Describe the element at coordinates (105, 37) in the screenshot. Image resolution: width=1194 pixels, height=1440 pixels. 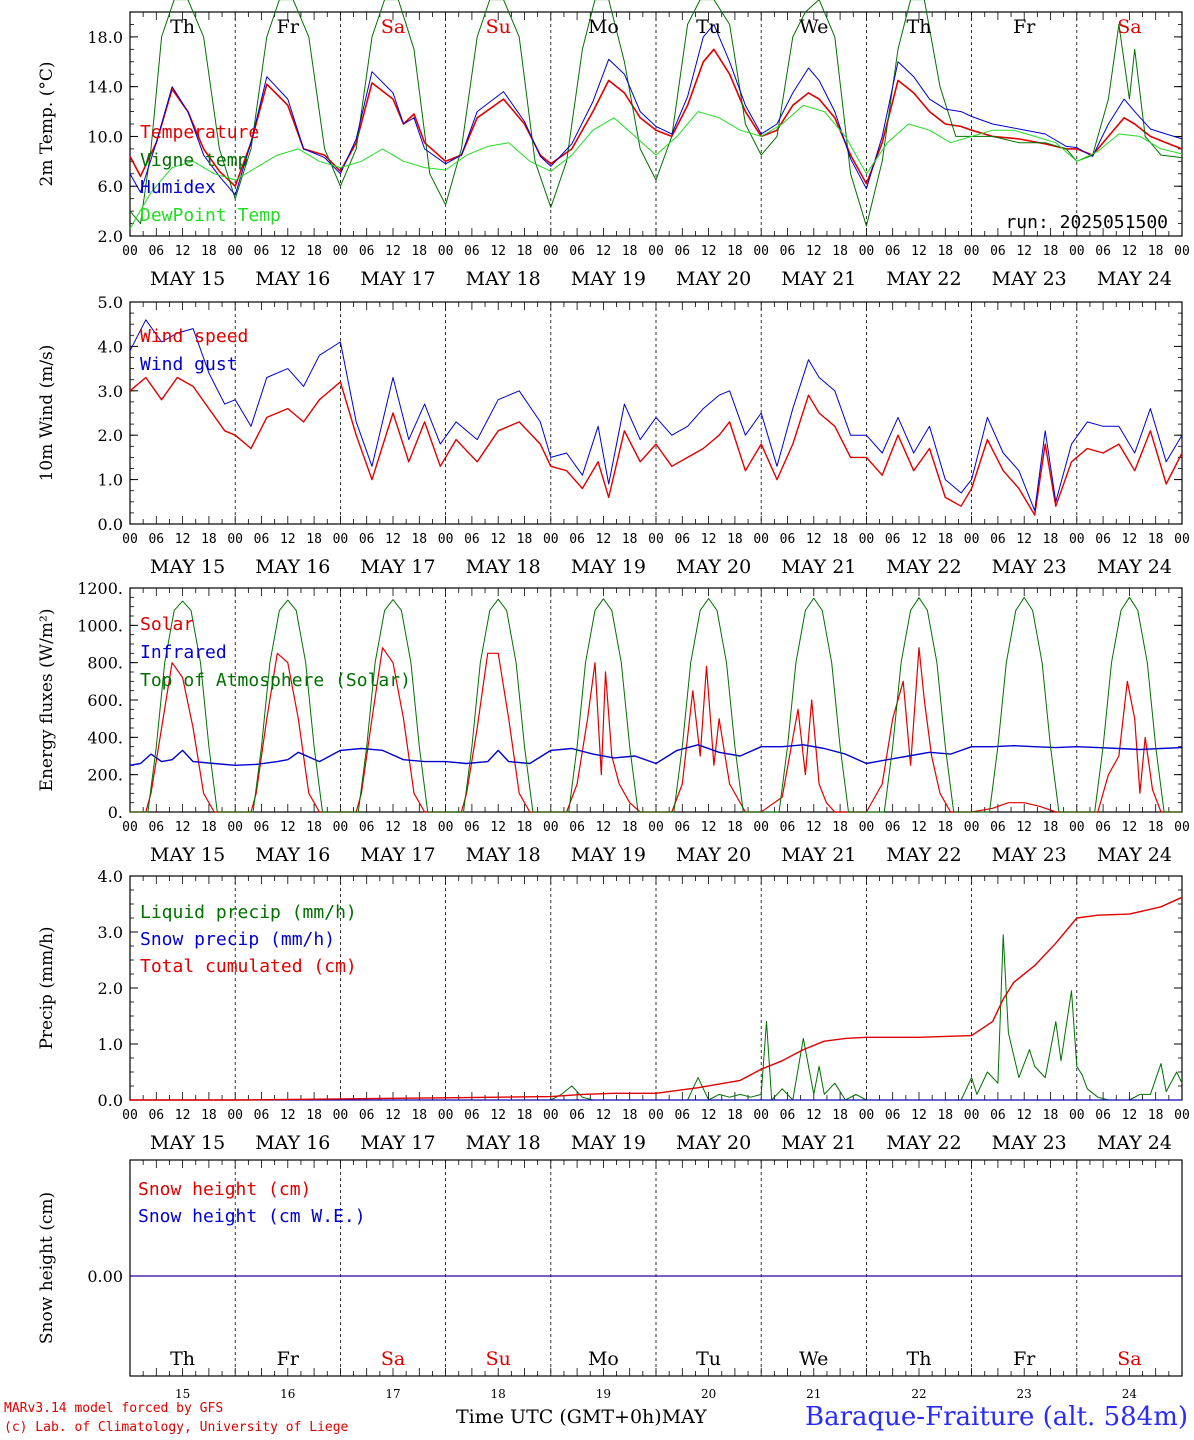
I see `y-tick-label: 18.0` at that location.